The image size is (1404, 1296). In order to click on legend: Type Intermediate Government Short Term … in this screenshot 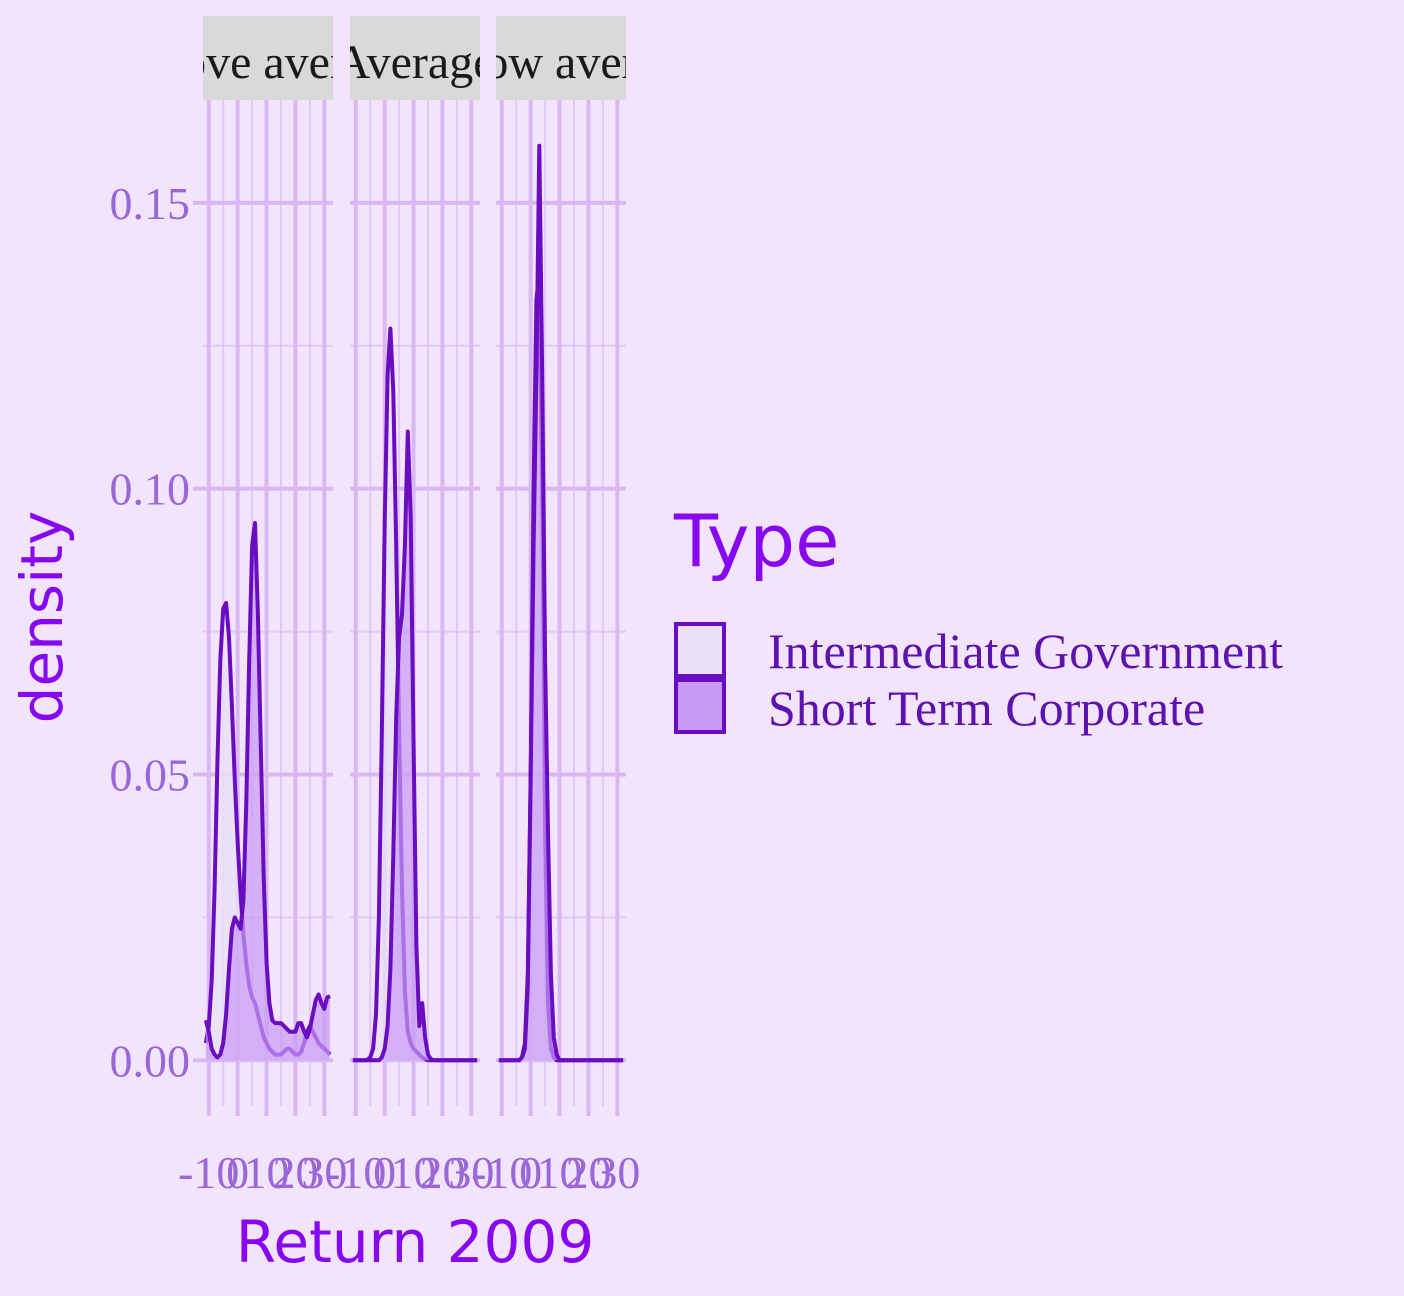, I will do `click(978, 617)`.